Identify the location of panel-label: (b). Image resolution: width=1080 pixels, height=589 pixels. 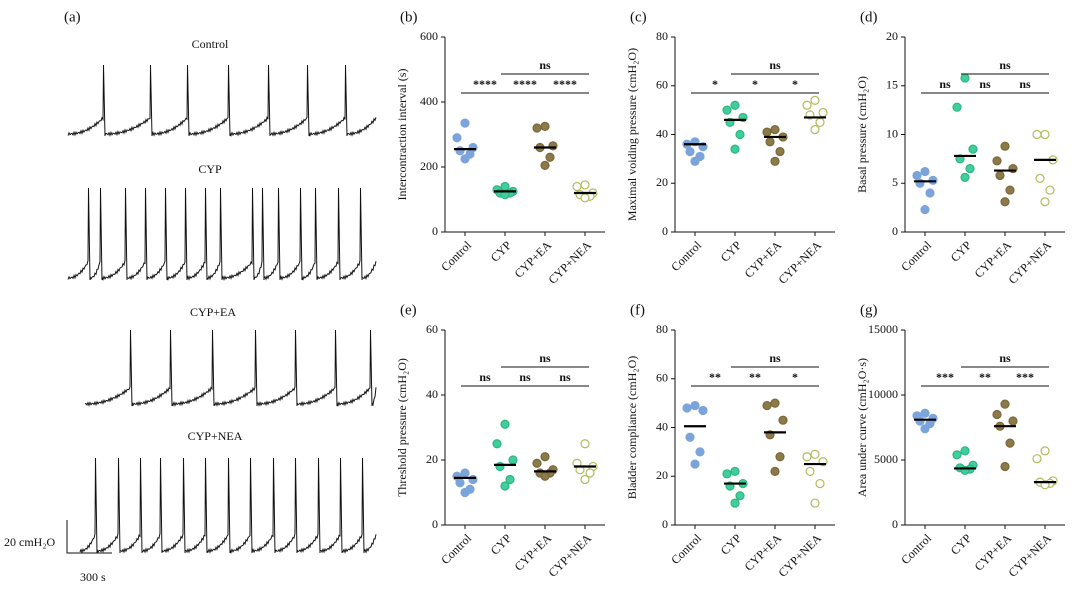
(409, 17).